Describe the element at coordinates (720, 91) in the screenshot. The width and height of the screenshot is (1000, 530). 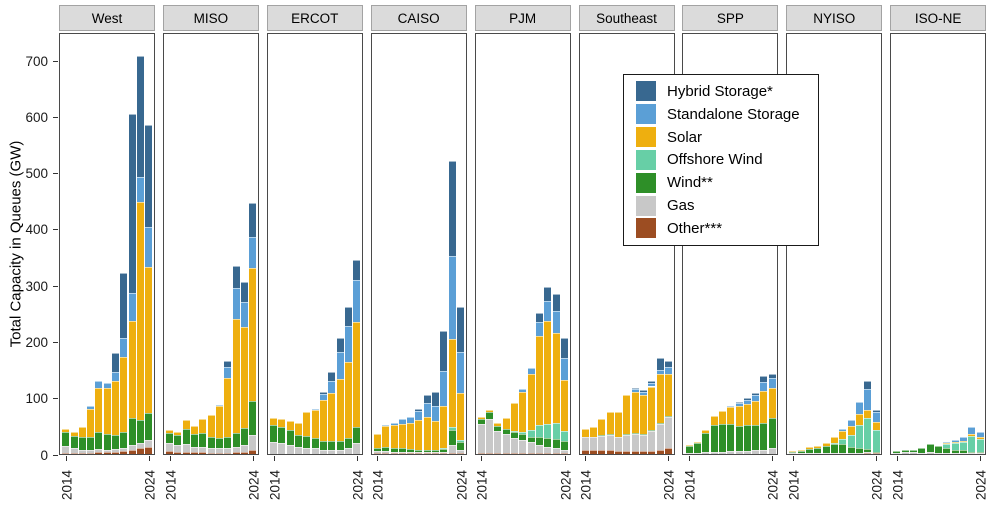
I see `legend-label: Hybrid Storage*` at that location.